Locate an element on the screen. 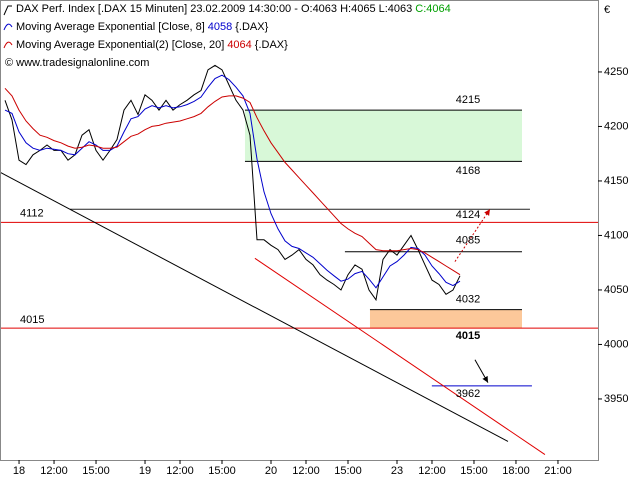  level-label: 3962 is located at coordinates (468, 394).